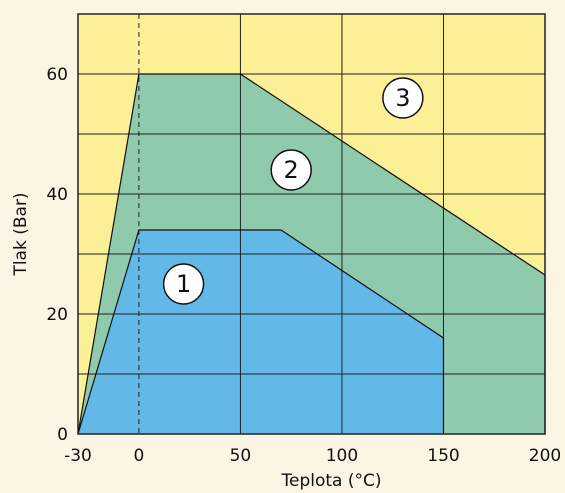  What do you see at coordinates (138, 456) in the screenshot?
I see `x-tick-label: 0` at bounding box center [138, 456].